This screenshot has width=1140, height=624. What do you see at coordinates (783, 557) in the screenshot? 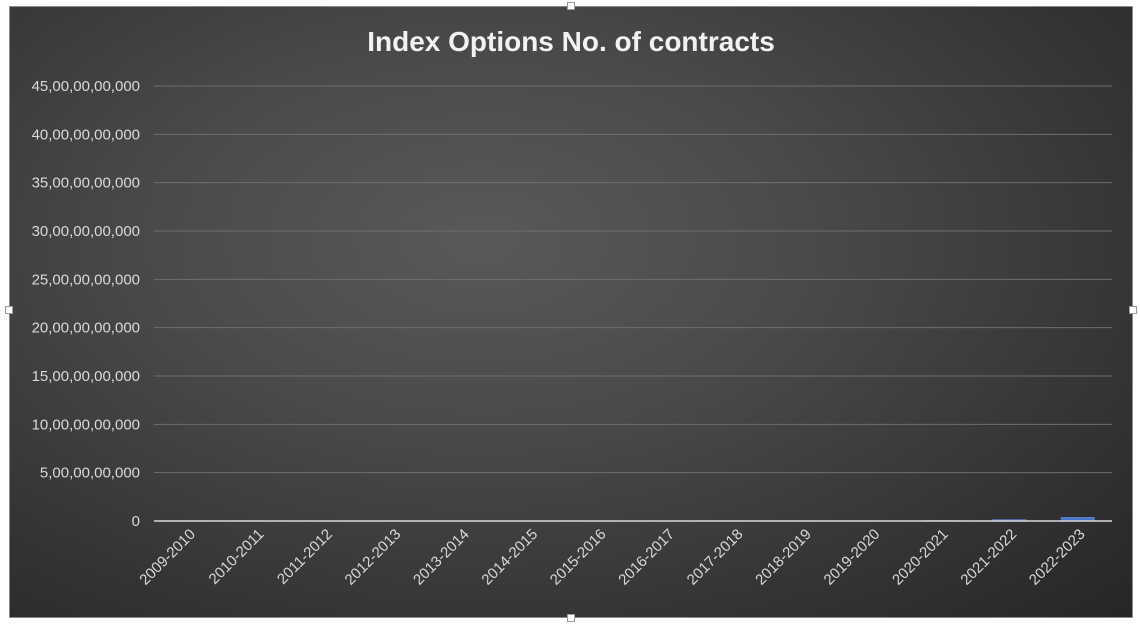
I see `x-tick-label: 2018-2019` at bounding box center [783, 557].